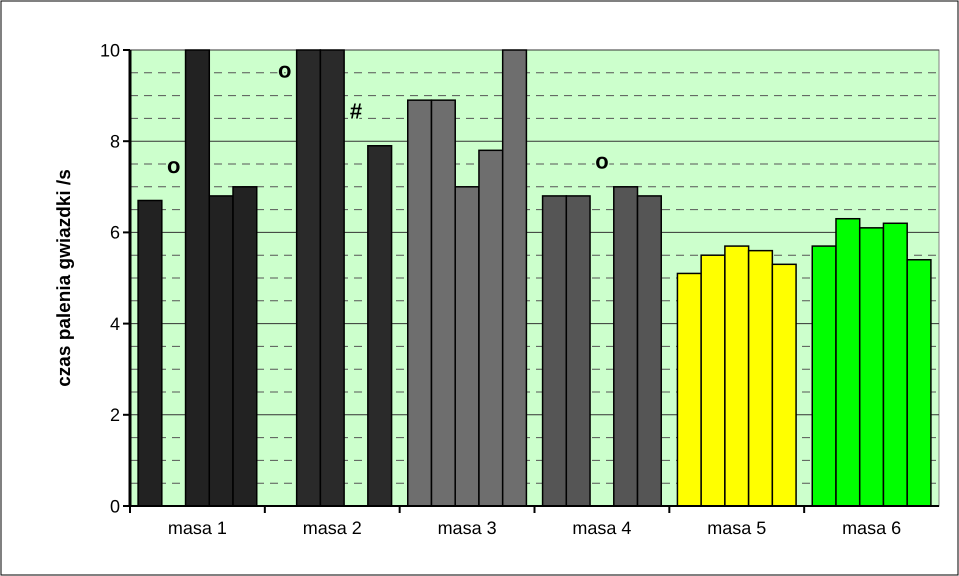  Describe the element at coordinates (736, 528) in the screenshot. I see `x-tick-label: masa 5` at that location.